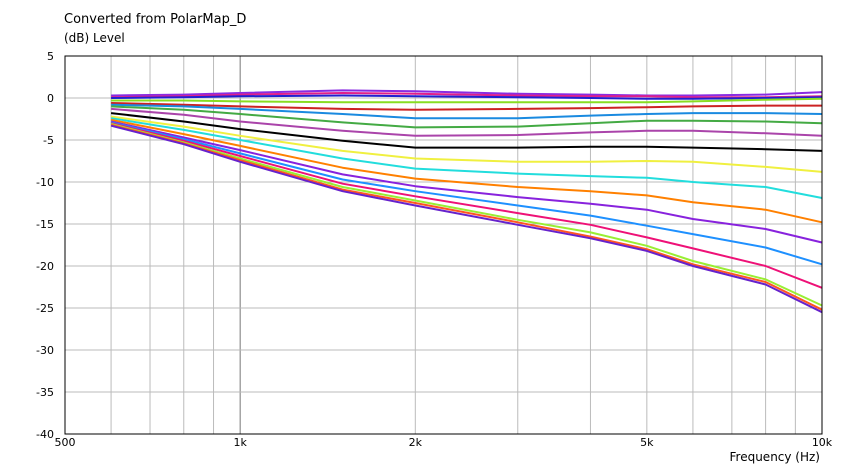 The height and width of the screenshot is (469, 844). What do you see at coordinates (416, 442) in the screenshot?
I see `x-tick-label: 2k` at bounding box center [416, 442].